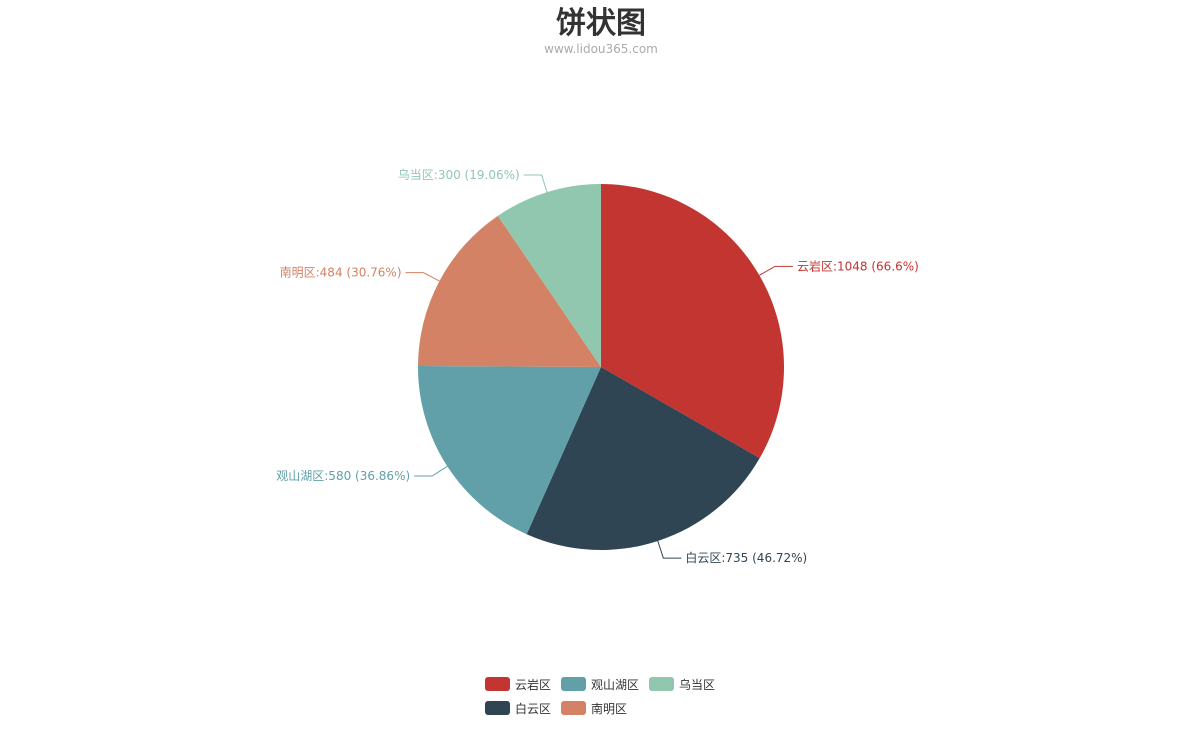 The image size is (1202, 734). What do you see at coordinates (533, 684) in the screenshot?
I see `legend-label: 云岩区` at bounding box center [533, 684].